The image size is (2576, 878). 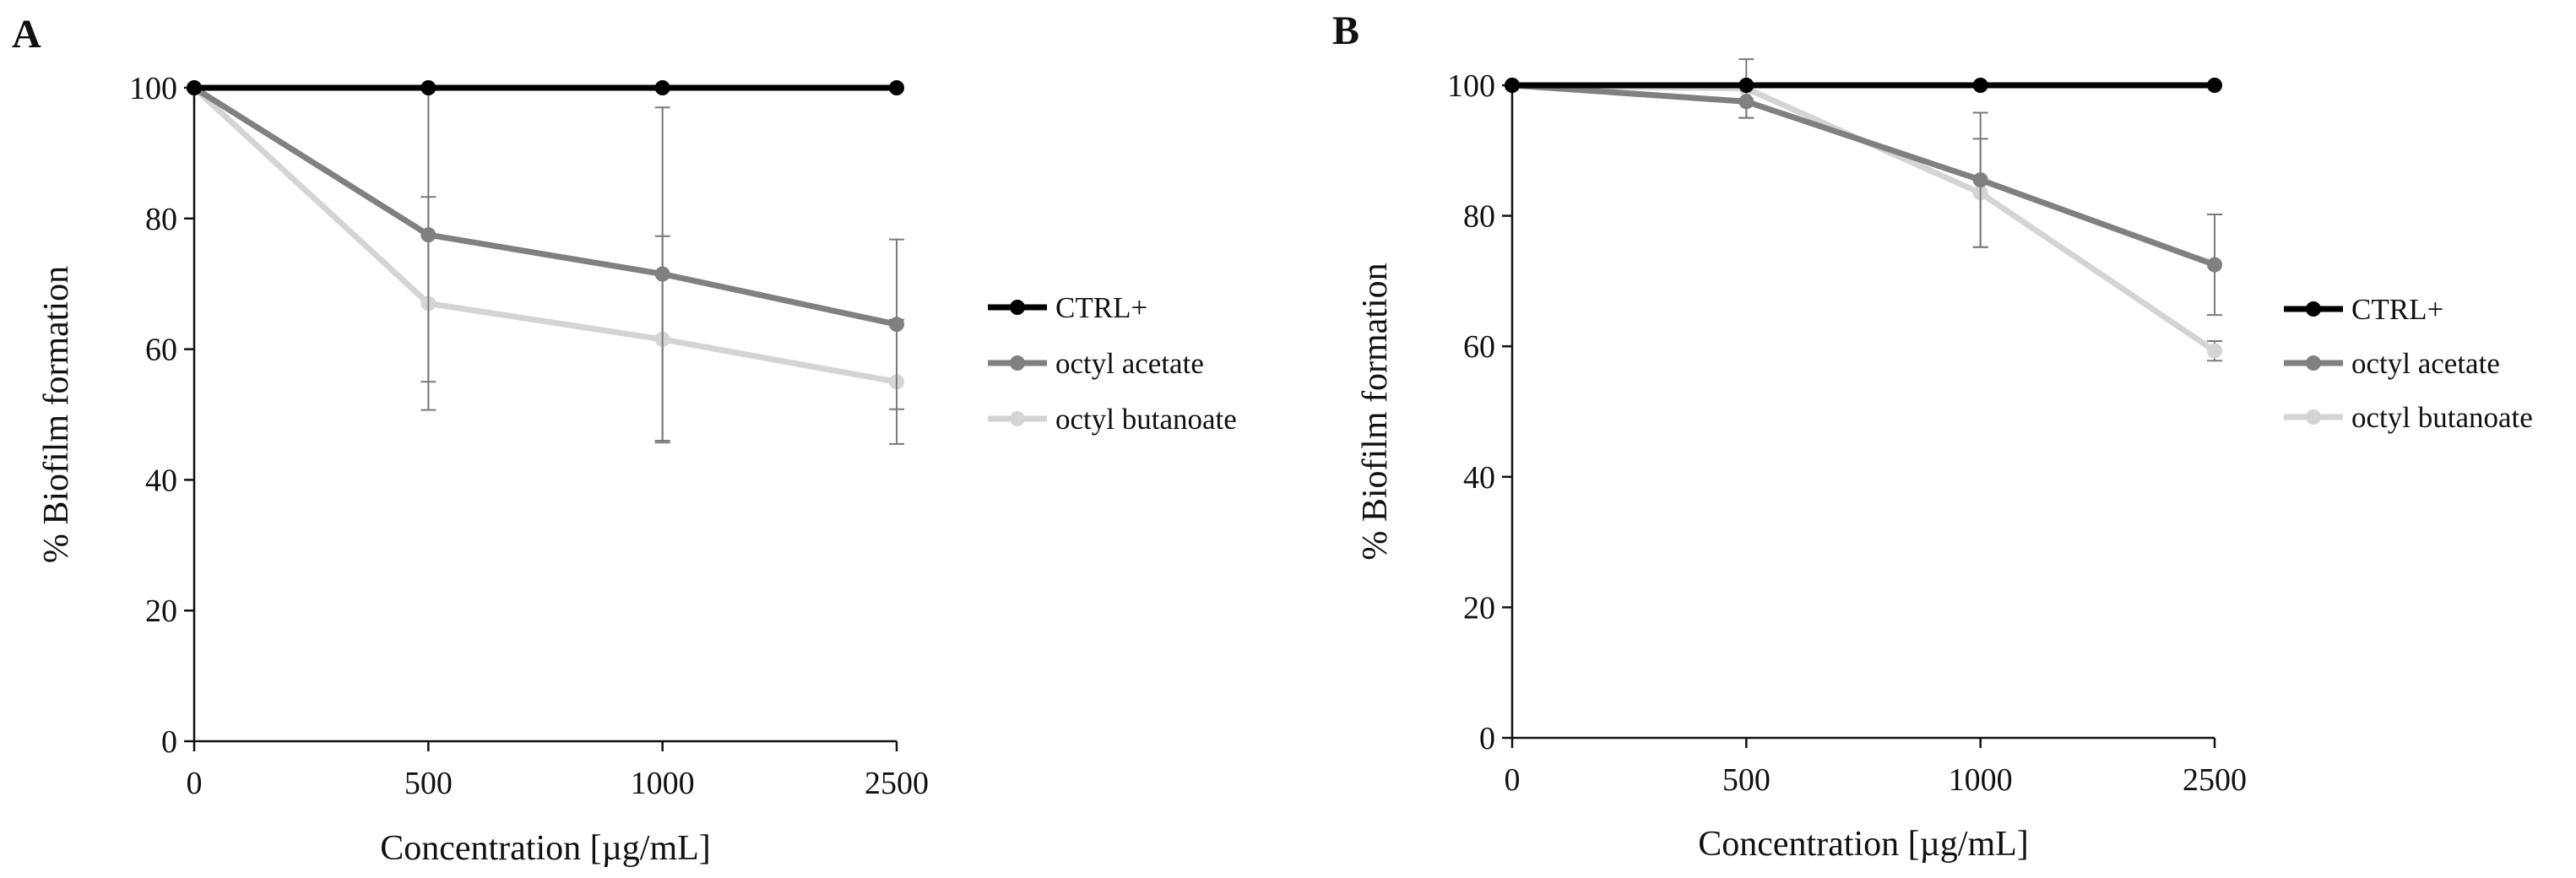 What do you see at coordinates (153, 88) in the screenshot?
I see `panel-a-y-tick-label: 100` at bounding box center [153, 88].